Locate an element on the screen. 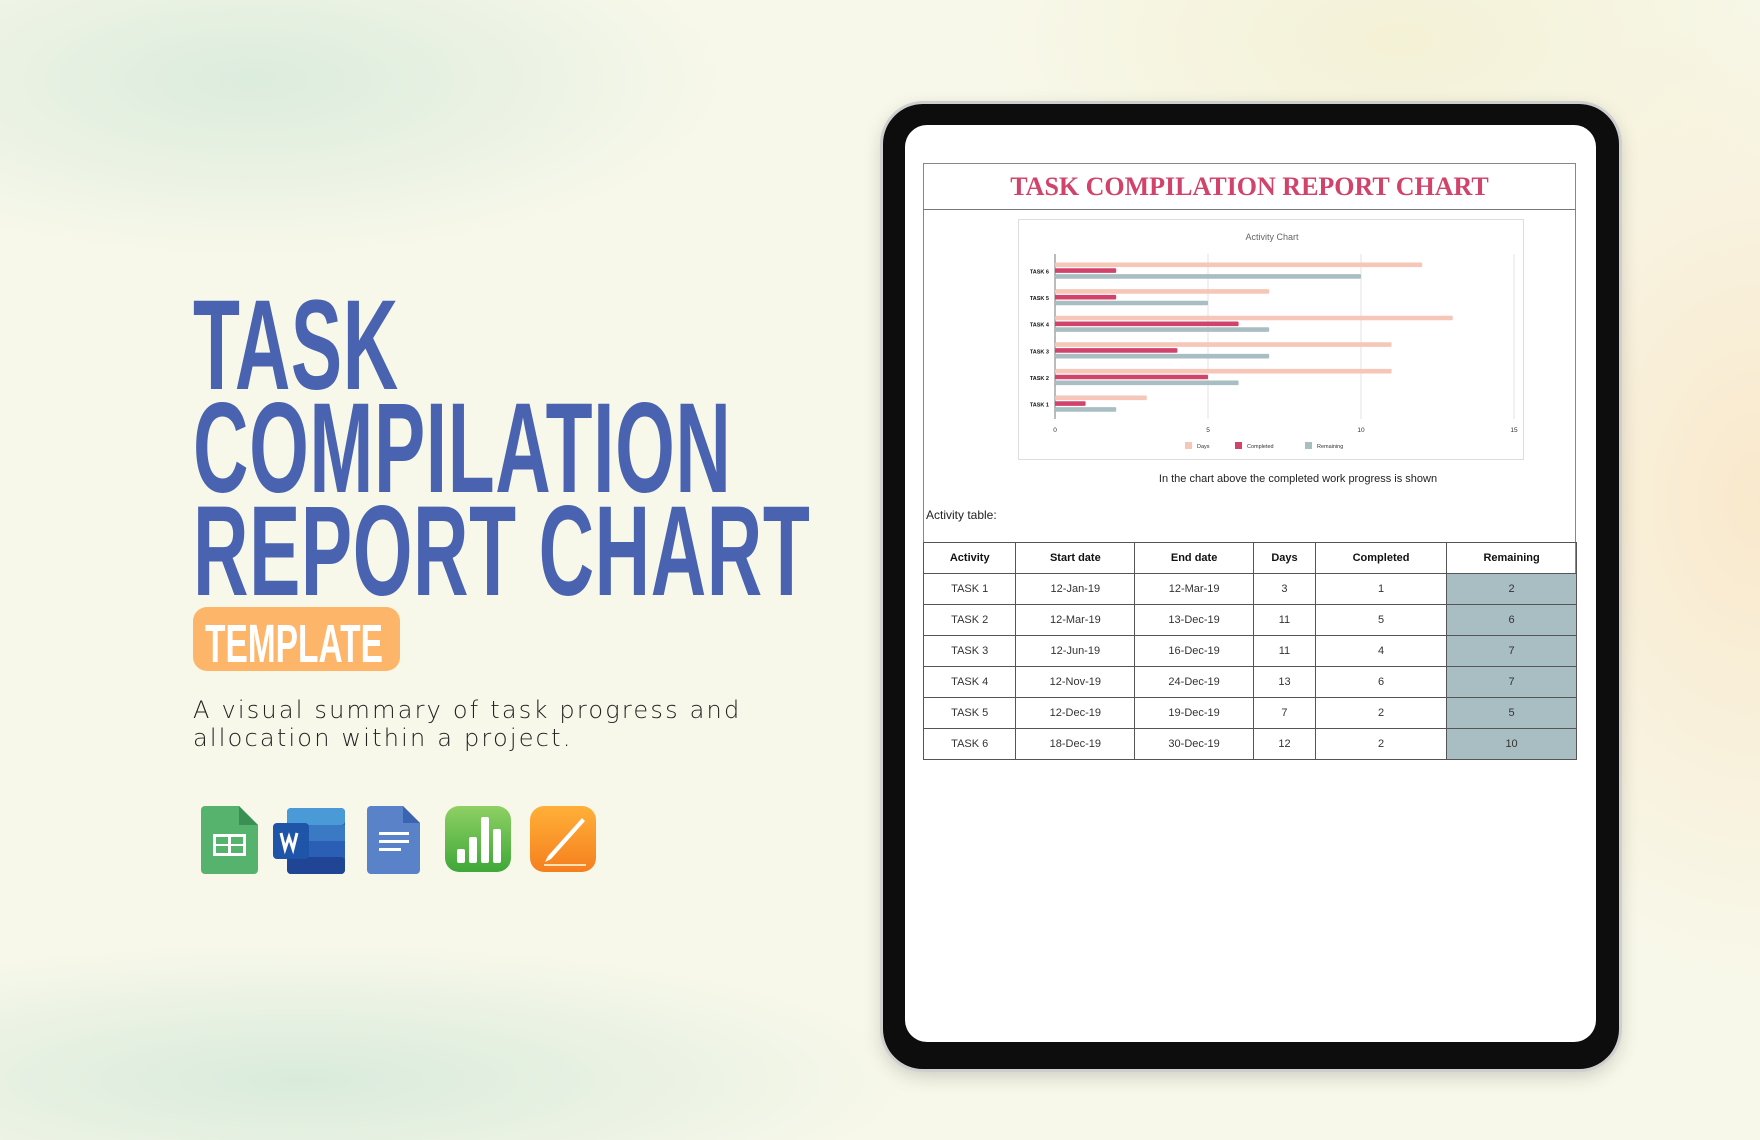 The image size is (1760, 1140). x-tick-label: 15 is located at coordinates (1514, 430).